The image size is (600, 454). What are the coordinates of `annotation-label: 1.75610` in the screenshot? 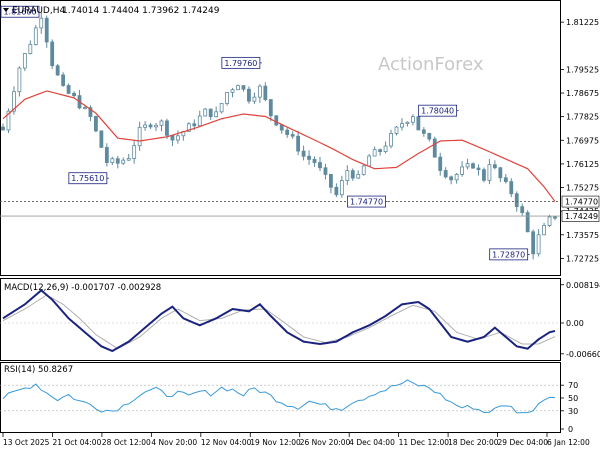 It's located at (87, 178).